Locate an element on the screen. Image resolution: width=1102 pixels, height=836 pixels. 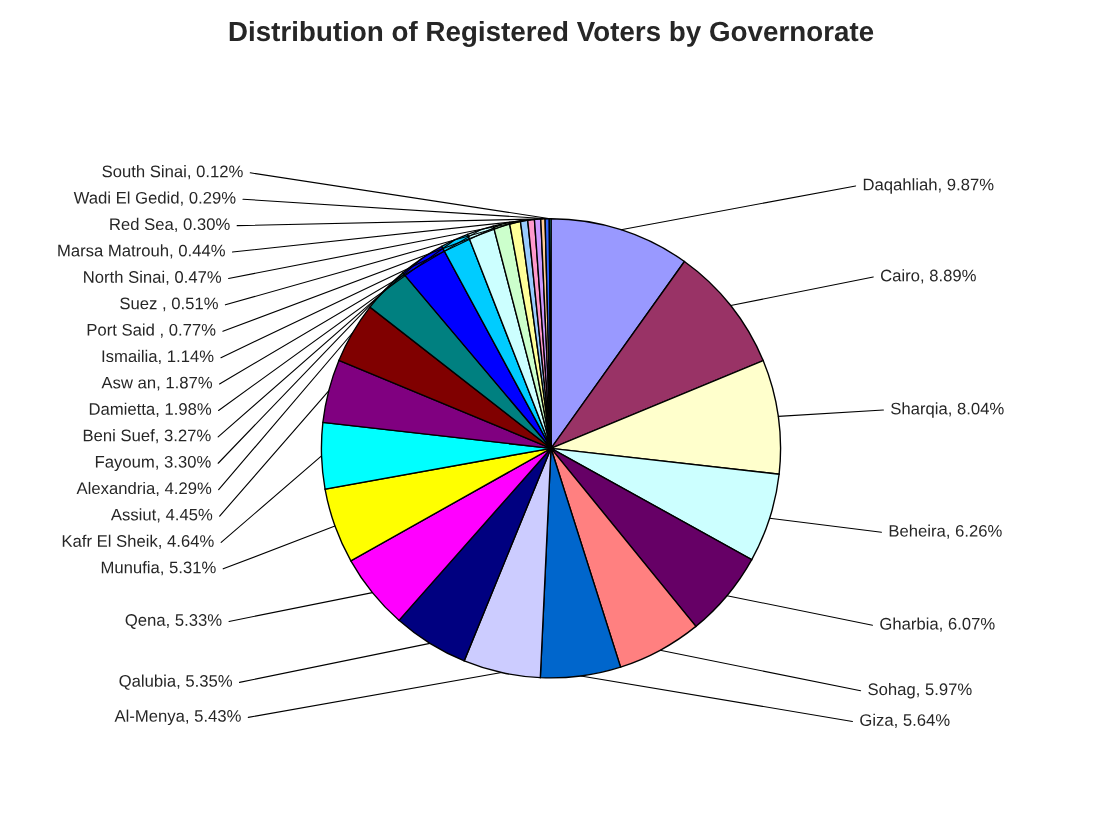
slice-label: Sharqia, 8.04% is located at coordinates (947, 410).